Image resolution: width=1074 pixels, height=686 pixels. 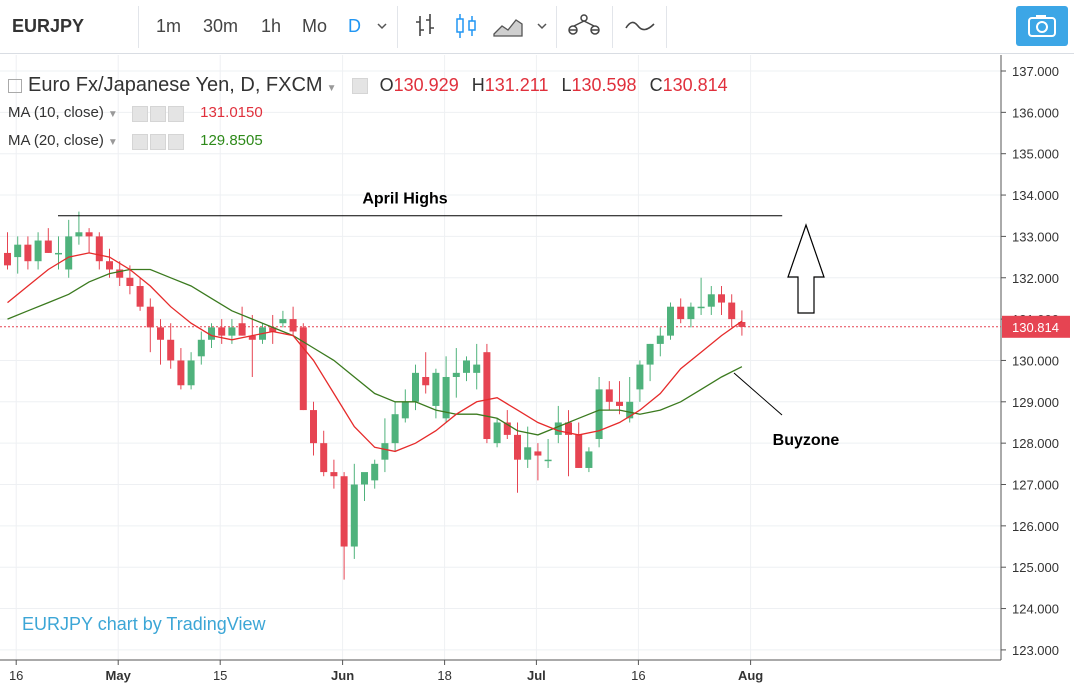 I want to click on ma10-label: MA (10, close), so click(x=56, y=112).